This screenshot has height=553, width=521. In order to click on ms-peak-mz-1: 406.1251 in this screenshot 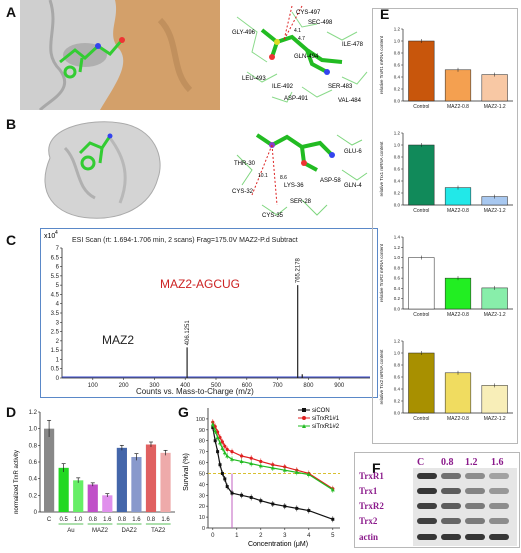, I will do `click(188, 333)`.